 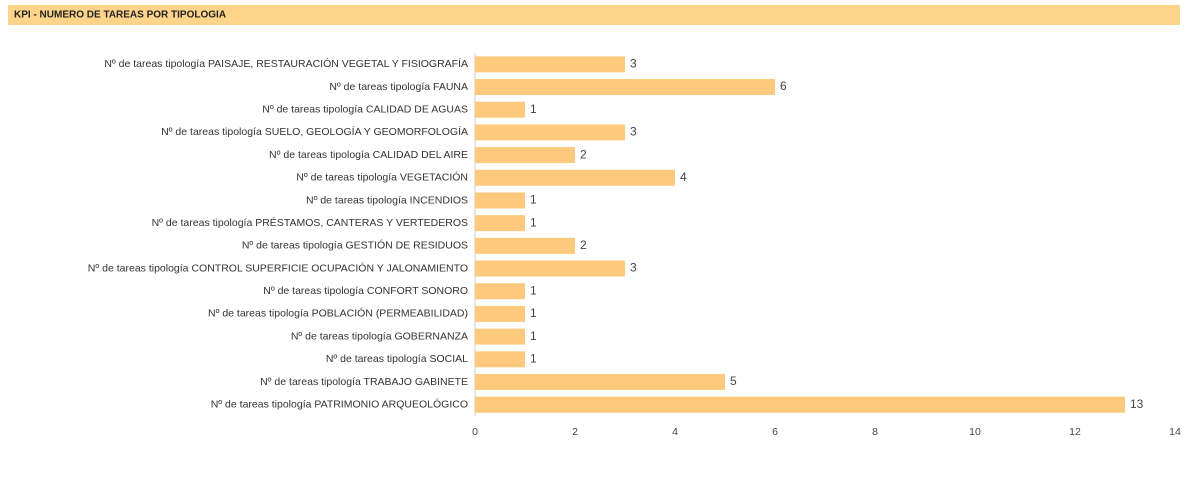 I want to click on chart-title: KPI - NUMERO DE TAREAS POR TIPOLOGIA, so click(x=120, y=15).